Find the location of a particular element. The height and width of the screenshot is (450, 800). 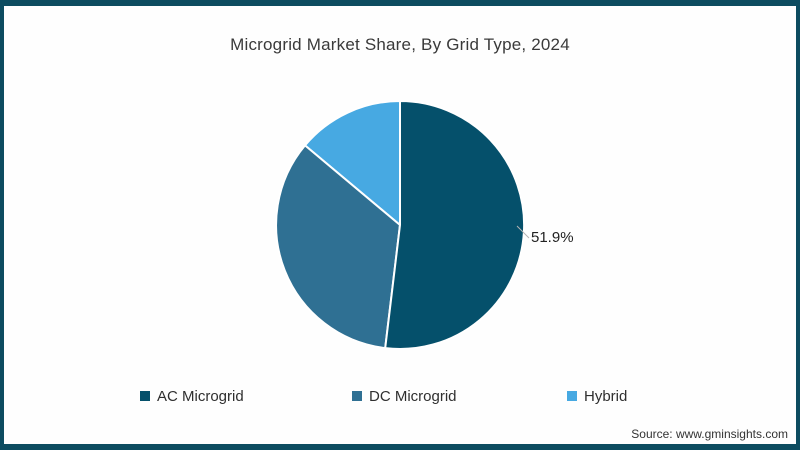

legend-label-ac-microgrid: AC Microgrid is located at coordinates (200, 396).